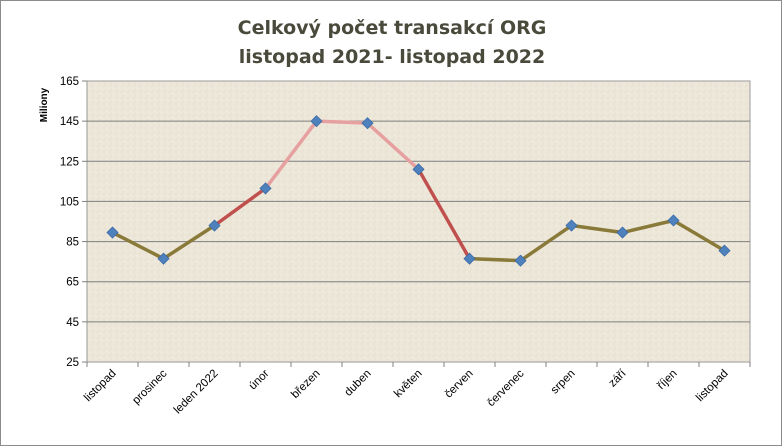 The image size is (782, 446). I want to click on chart-title-line-1: Celkový počet transakcí ORG, so click(392, 28).